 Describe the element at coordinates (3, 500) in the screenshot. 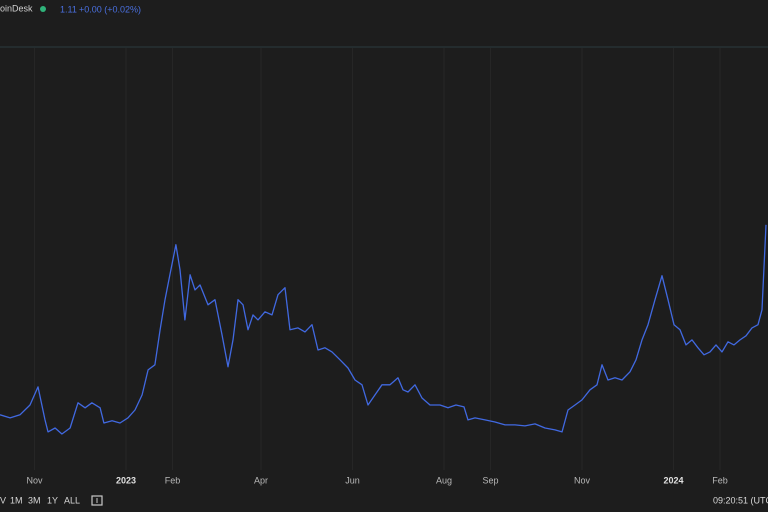

I see `range-button: V` at that location.